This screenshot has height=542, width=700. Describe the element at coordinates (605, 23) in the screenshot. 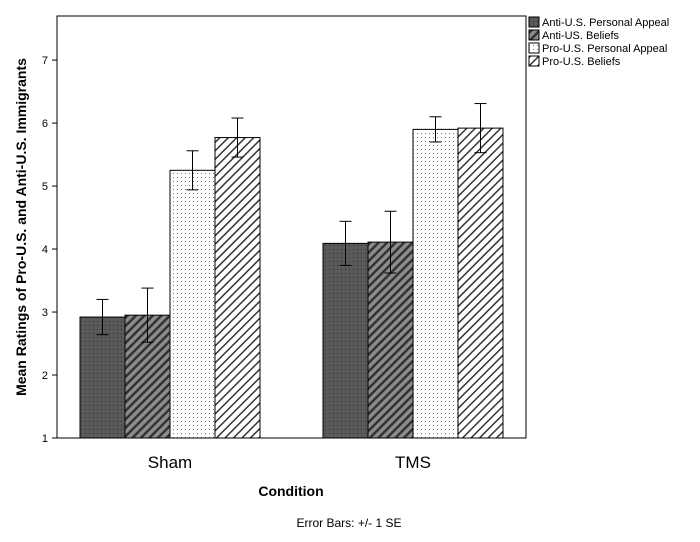

I see `legend-label: Anti-U.S. Personal Appeal` at that location.